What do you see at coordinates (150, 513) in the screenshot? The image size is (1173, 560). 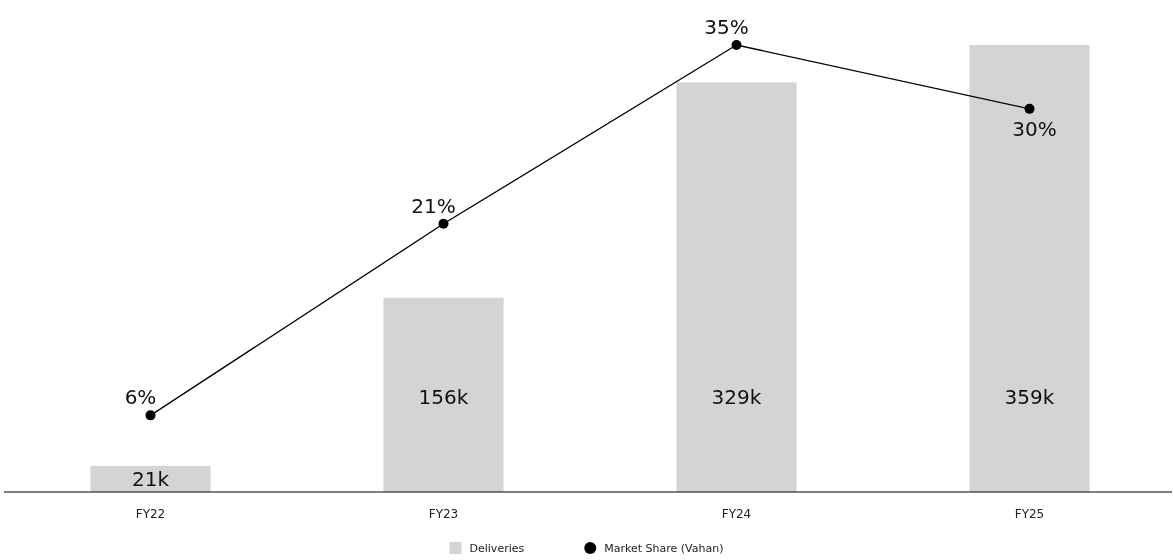 I see `x-tick-label: FY22` at bounding box center [150, 513].